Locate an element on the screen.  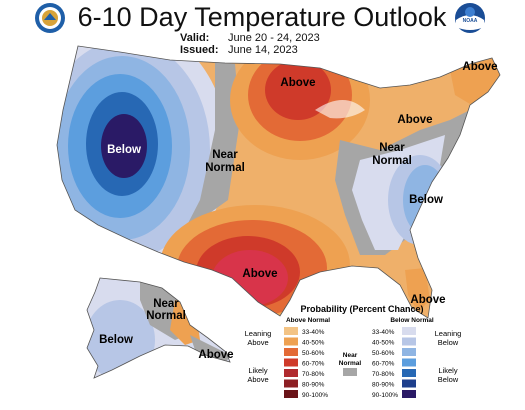
label-north-above: Above is located at coordinates (297, 83).